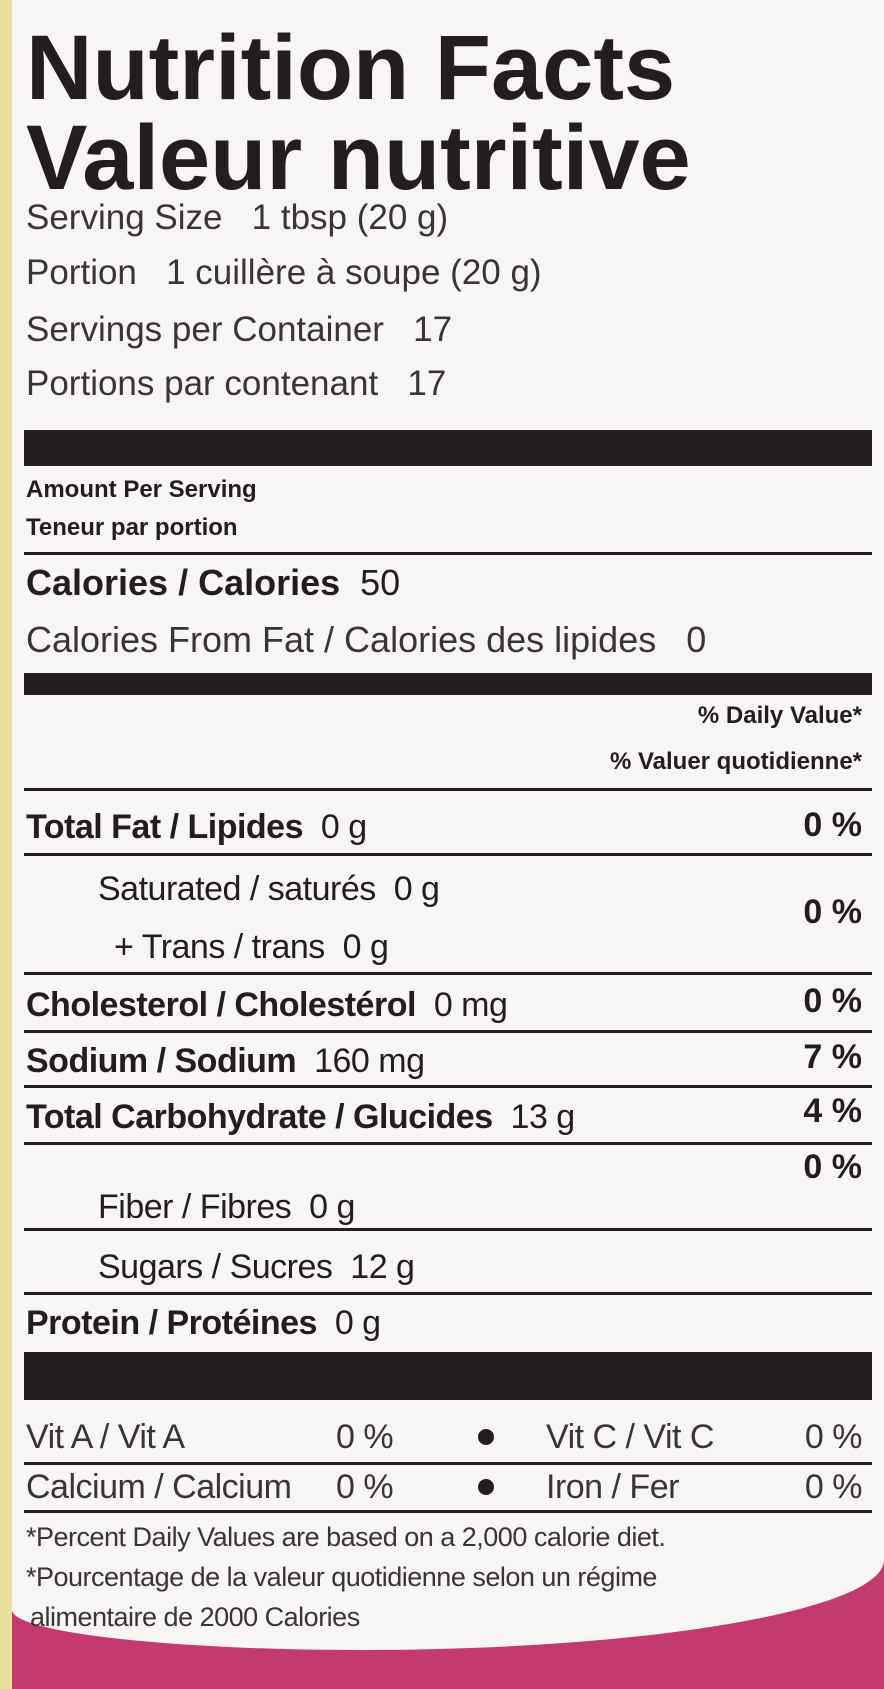 This screenshot has height=1689, width=884. Describe the element at coordinates (369, 1061) in the screenshot. I see `nutrient-amount: 160 mg` at that location.